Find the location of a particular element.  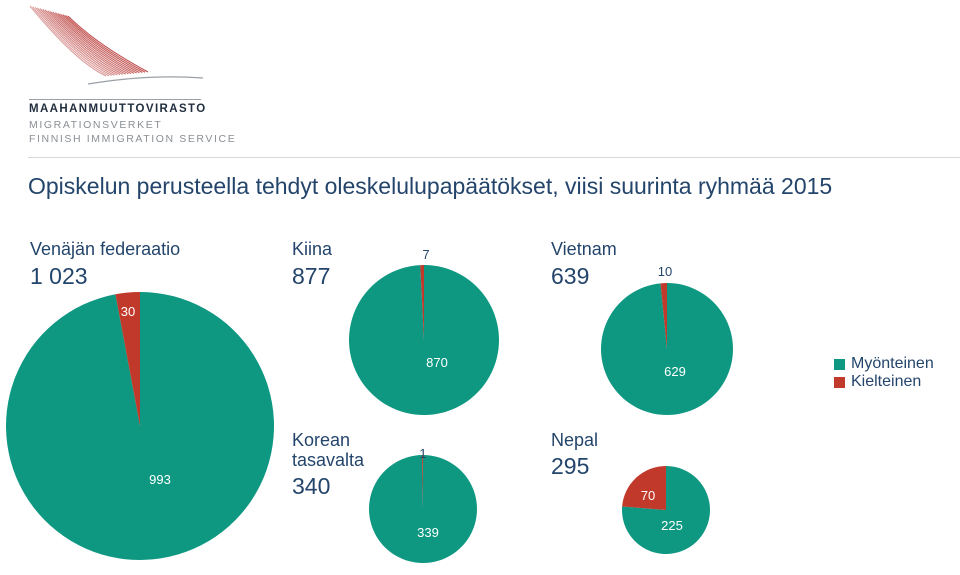

org-name: MAAHANMUUTTOVIRASTO is located at coordinates (118, 109).